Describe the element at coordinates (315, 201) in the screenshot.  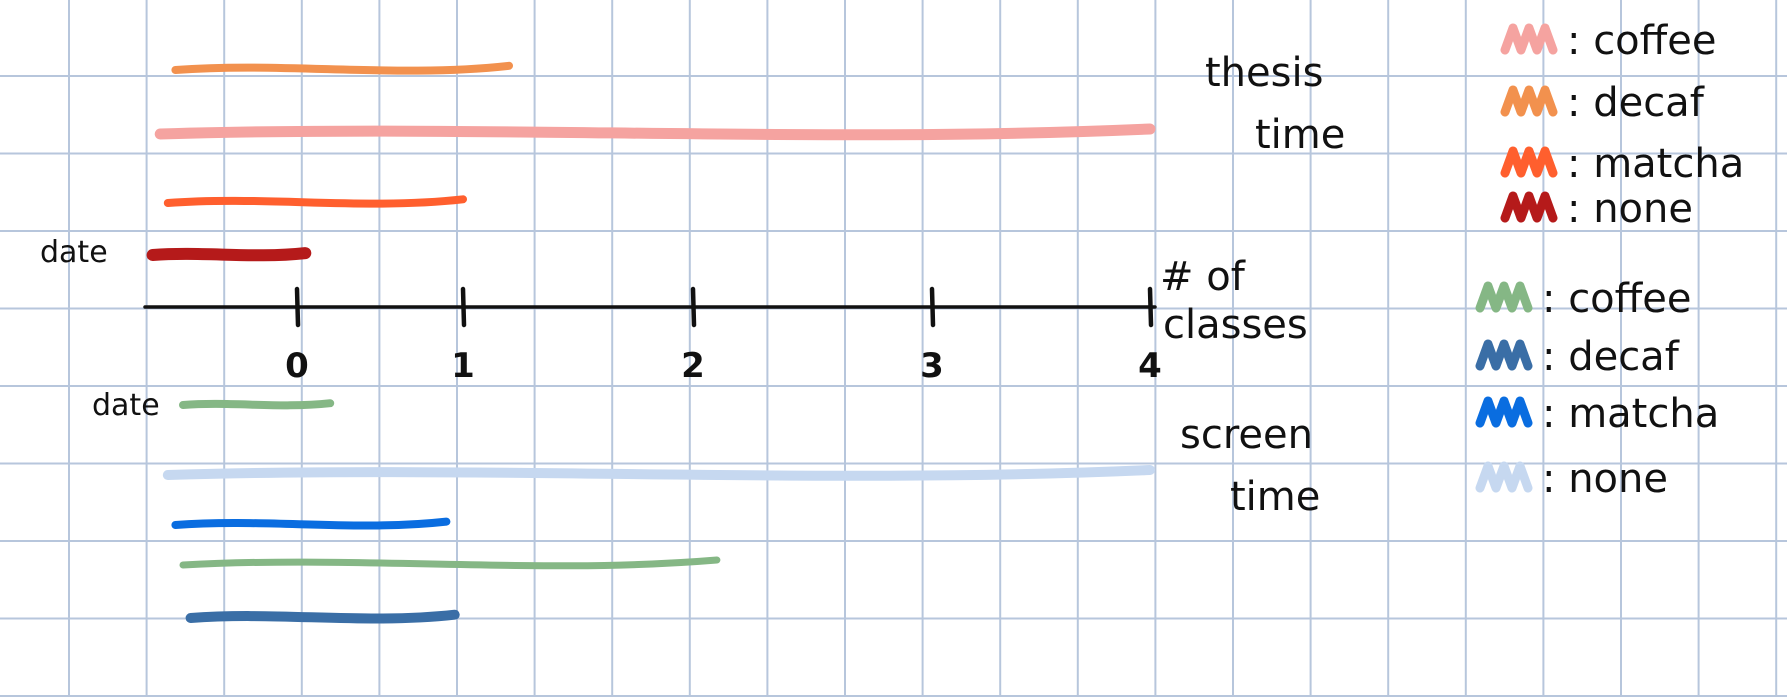
I see `thesis-bar-matcha` at that location.